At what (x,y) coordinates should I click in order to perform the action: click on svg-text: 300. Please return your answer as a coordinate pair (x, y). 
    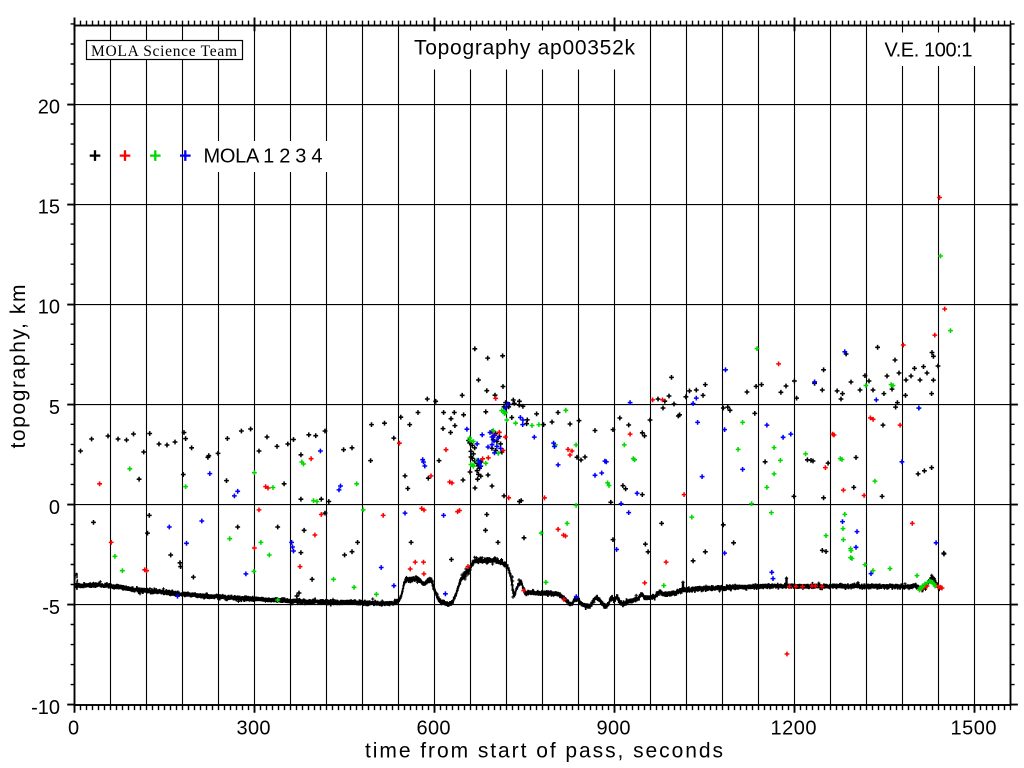
    Looking at the image, I should click on (254, 728).